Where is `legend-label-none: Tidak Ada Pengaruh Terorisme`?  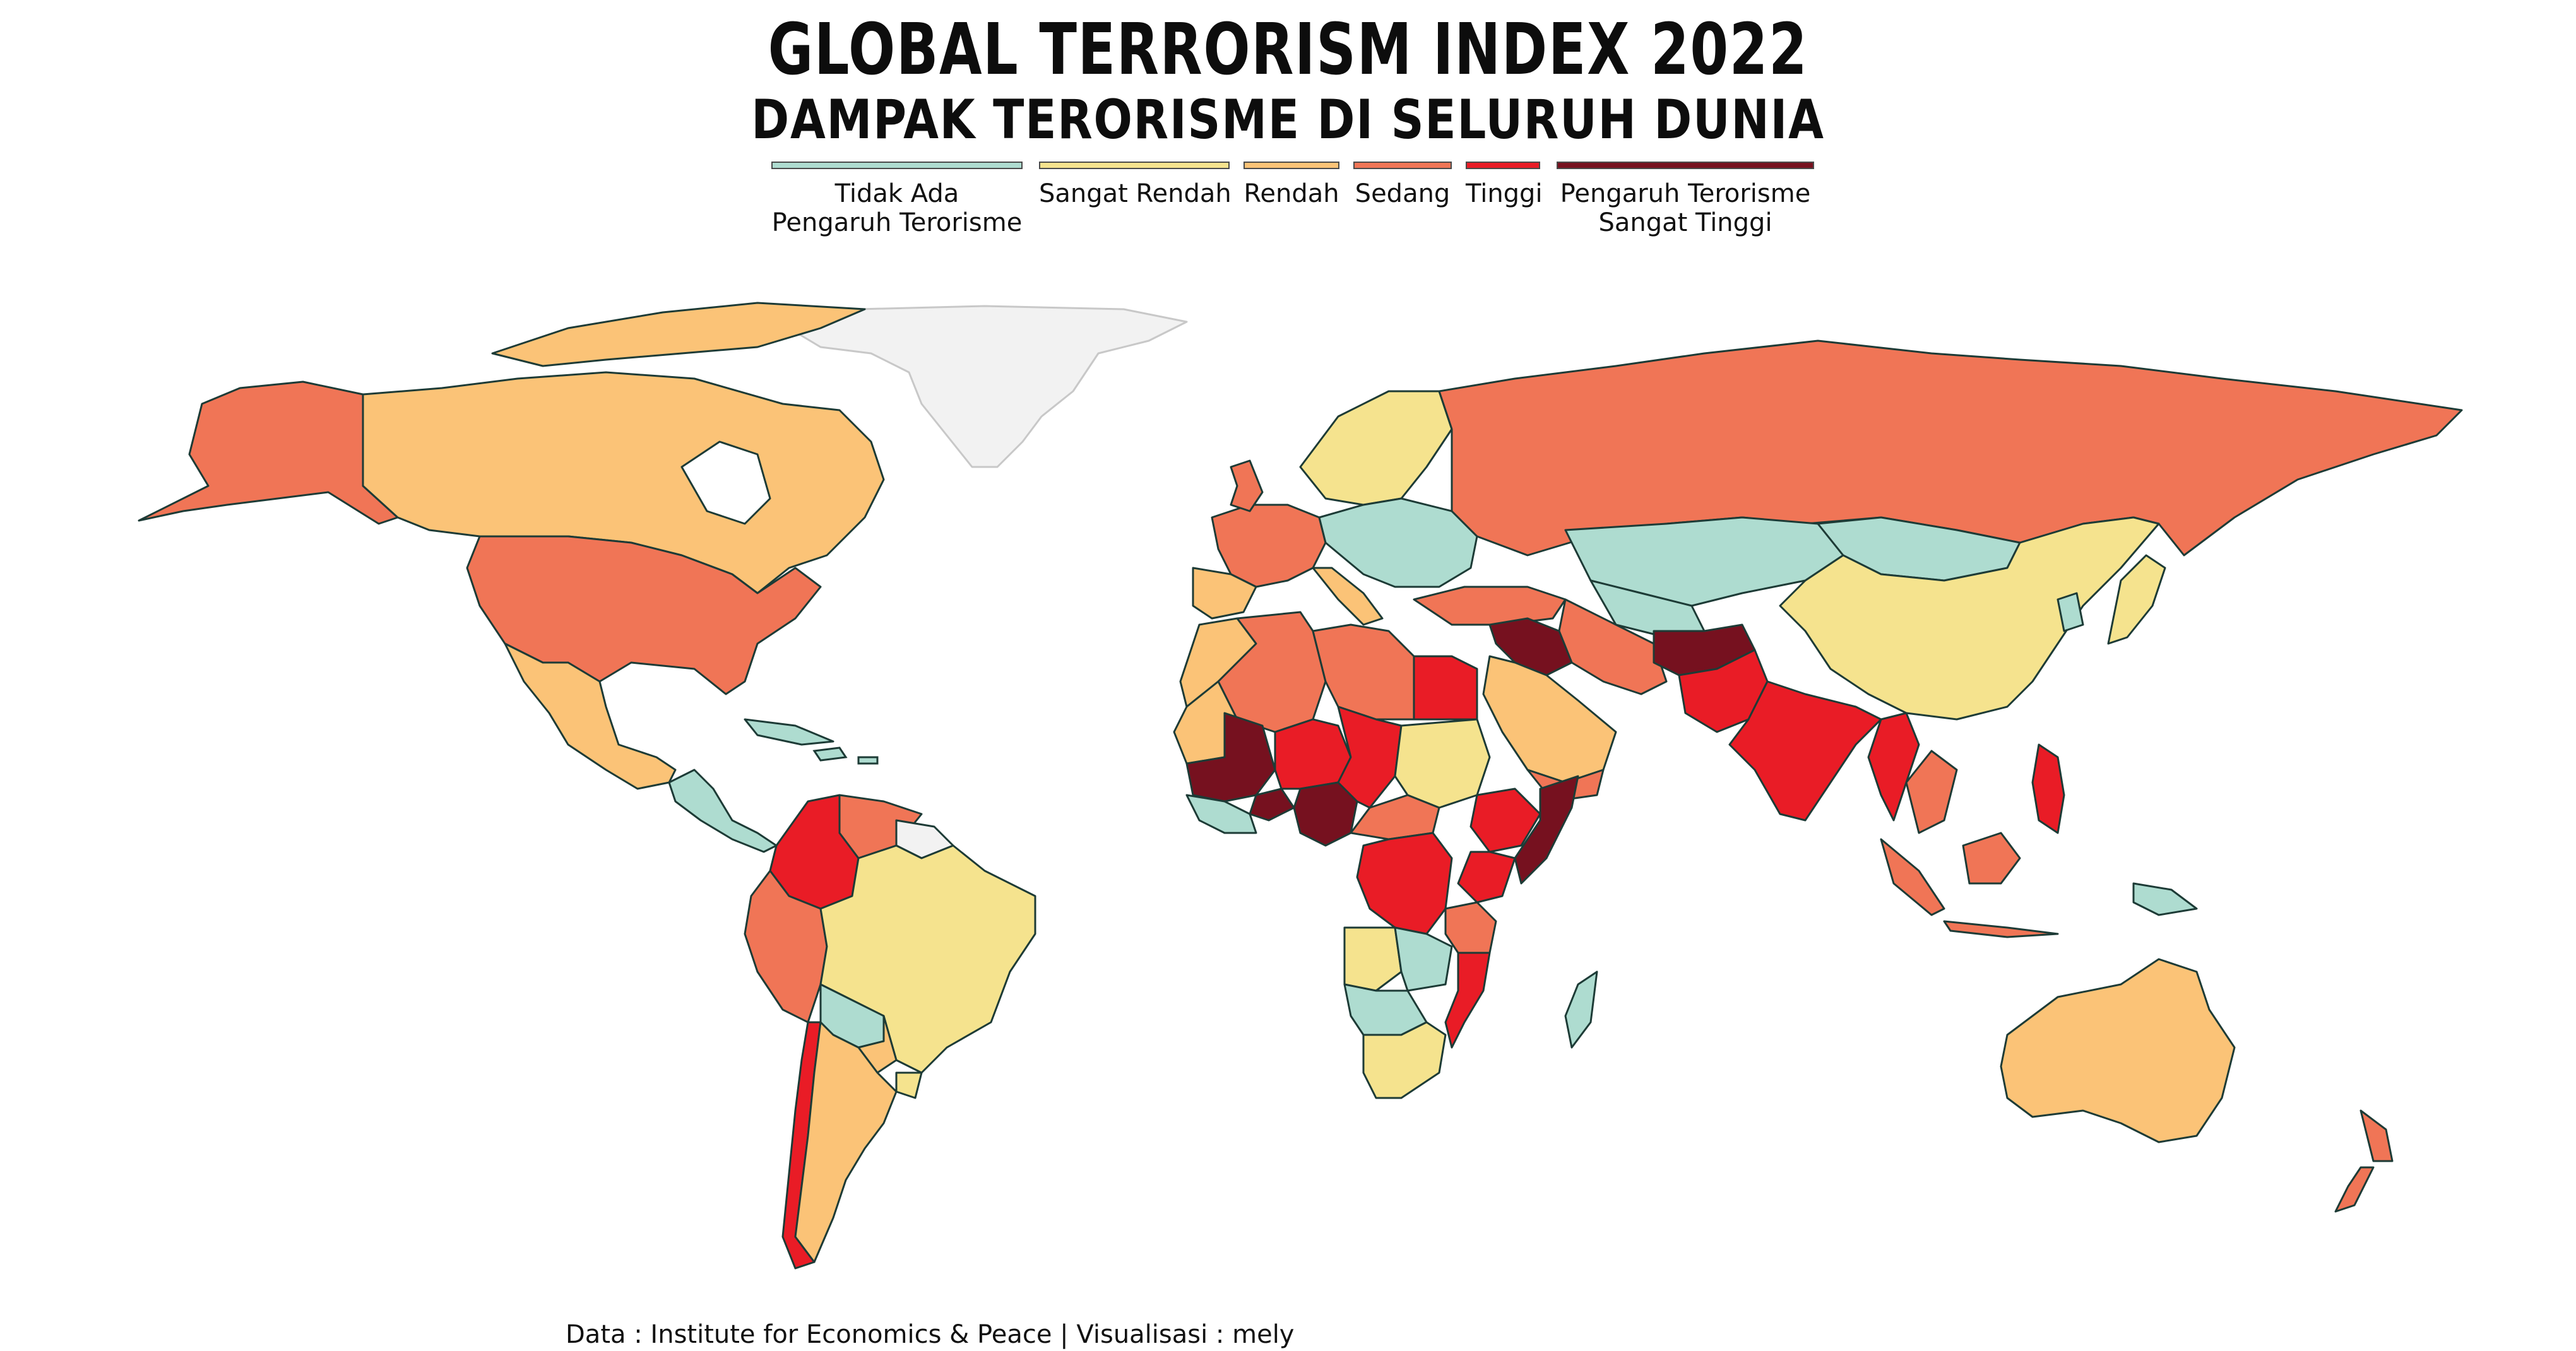 legend-label-none: Tidak Ada Pengaruh Terorisme is located at coordinates (897, 208).